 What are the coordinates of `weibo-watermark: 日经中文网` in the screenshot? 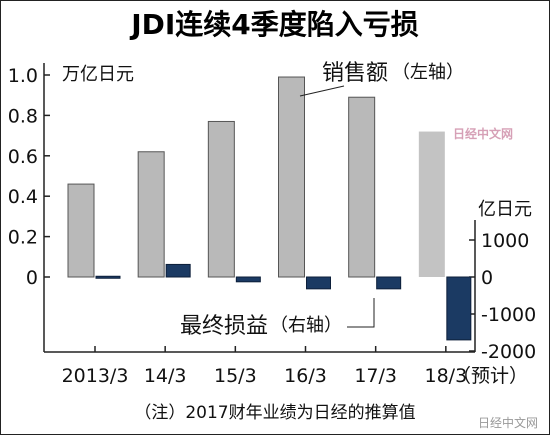 It's located at (508, 422).